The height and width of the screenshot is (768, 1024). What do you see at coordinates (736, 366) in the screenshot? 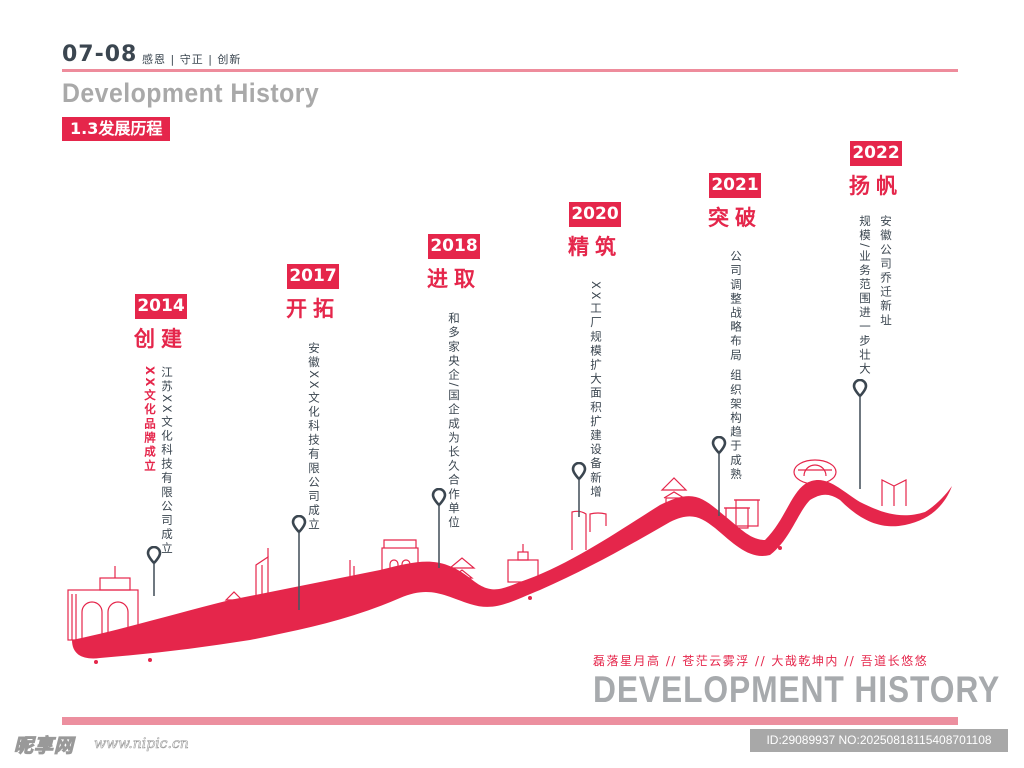
I see `milestone-description: 公司调整战略布局 组织架构趋于成熟` at bounding box center [736, 366].